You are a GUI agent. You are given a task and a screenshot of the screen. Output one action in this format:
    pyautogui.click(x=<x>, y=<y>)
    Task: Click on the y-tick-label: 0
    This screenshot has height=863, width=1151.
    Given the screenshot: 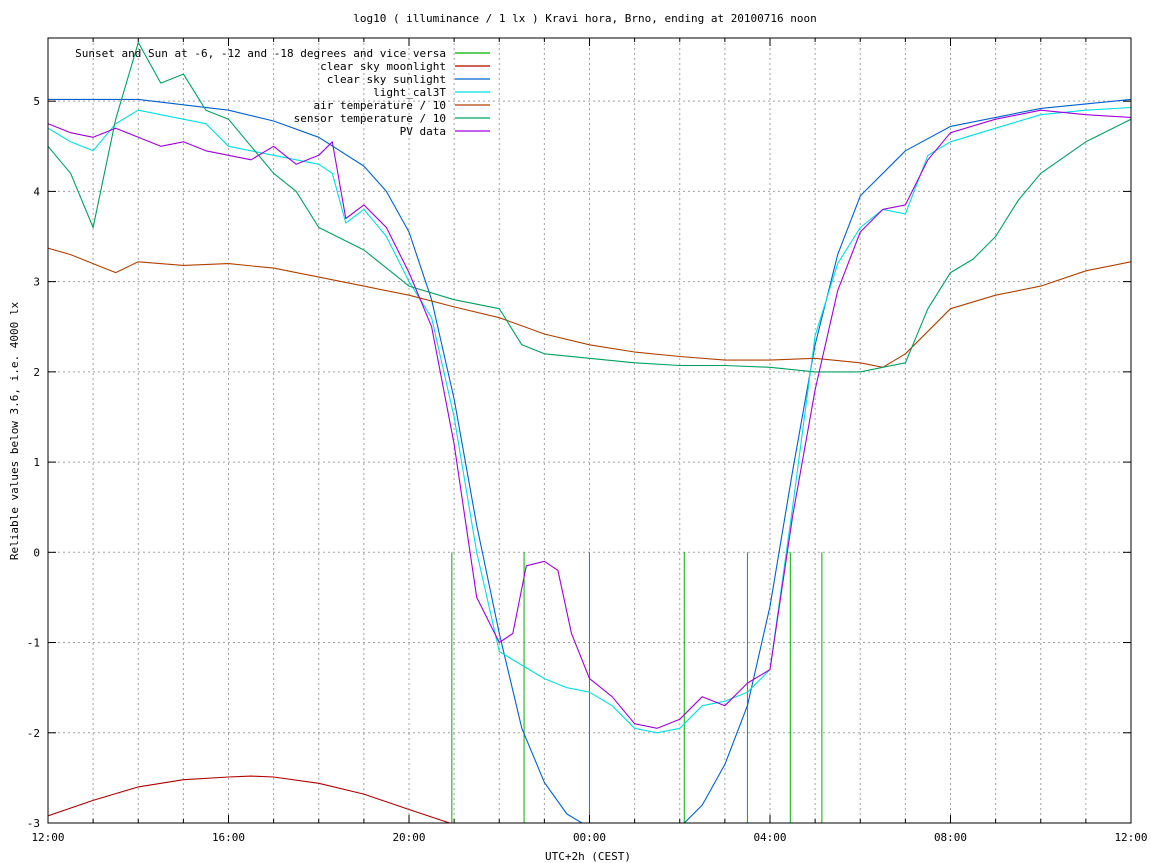 What is the action you would take?
    pyautogui.click(x=36, y=552)
    